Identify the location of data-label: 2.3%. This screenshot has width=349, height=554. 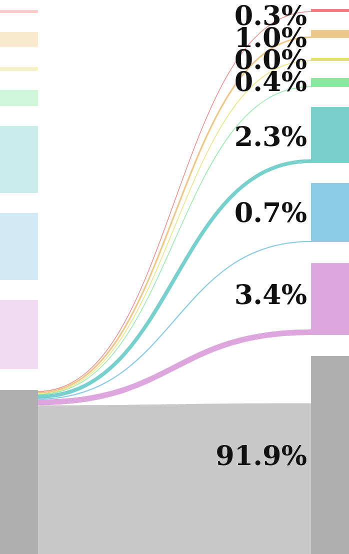
(270, 138).